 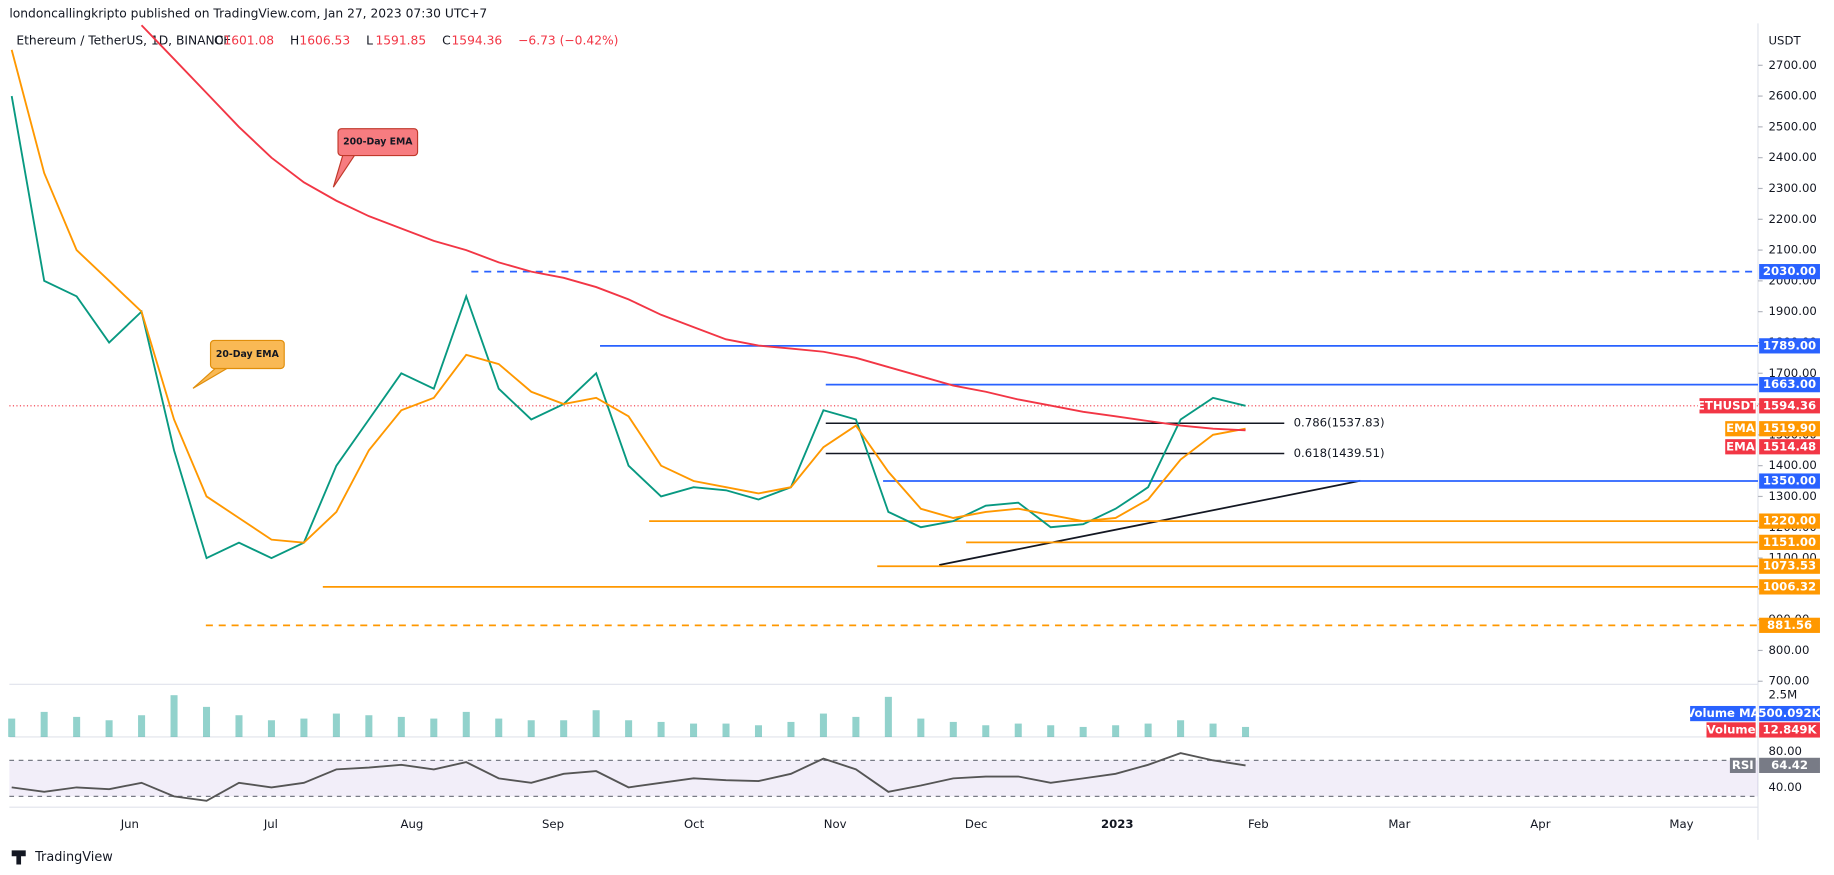 What do you see at coordinates (219, 40) in the screenshot?
I see `ohlc-letter: O` at bounding box center [219, 40].